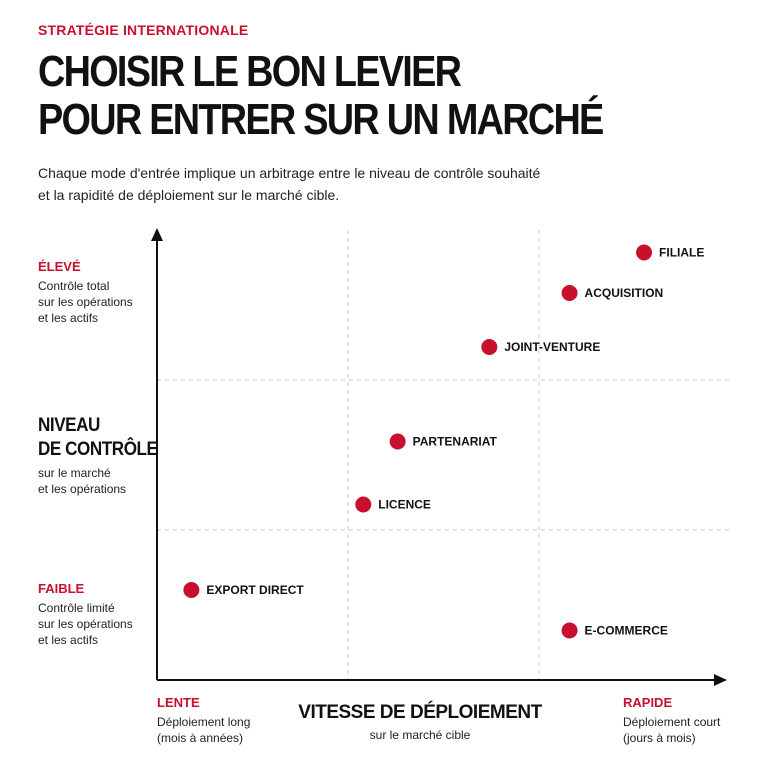 The image size is (768, 768). What do you see at coordinates (203, 730) in the screenshot?
I see `x-level-low-desc: Déploiement long (mois à années)` at bounding box center [203, 730].